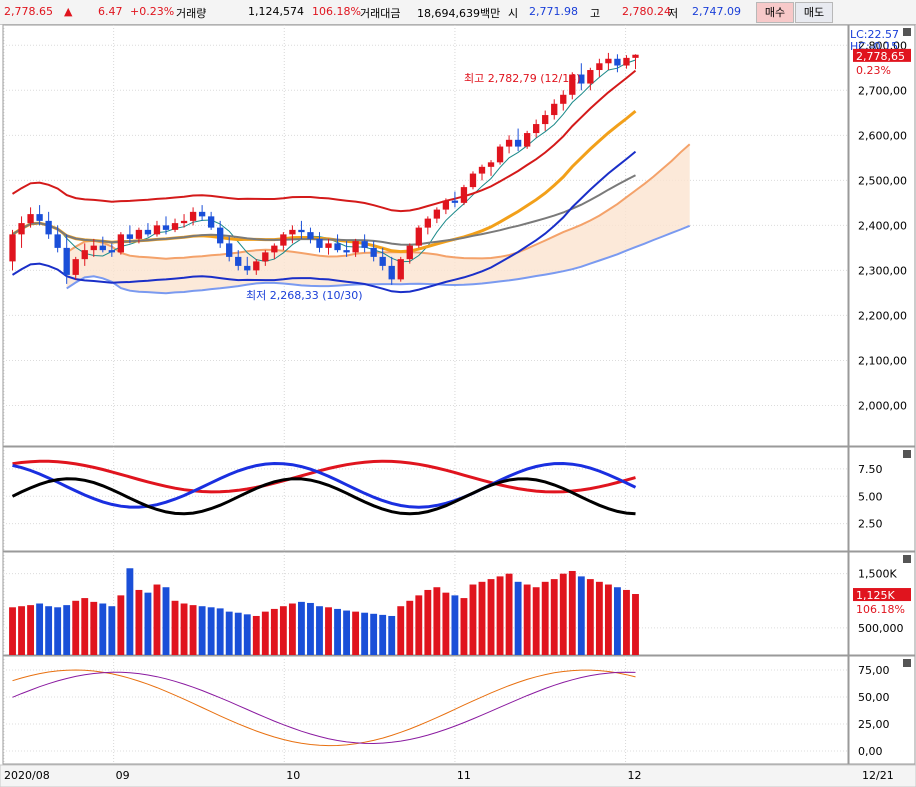 This screenshot has height=787, width=916. I want to click on price-panel-collapse-icon, so click(907, 32).